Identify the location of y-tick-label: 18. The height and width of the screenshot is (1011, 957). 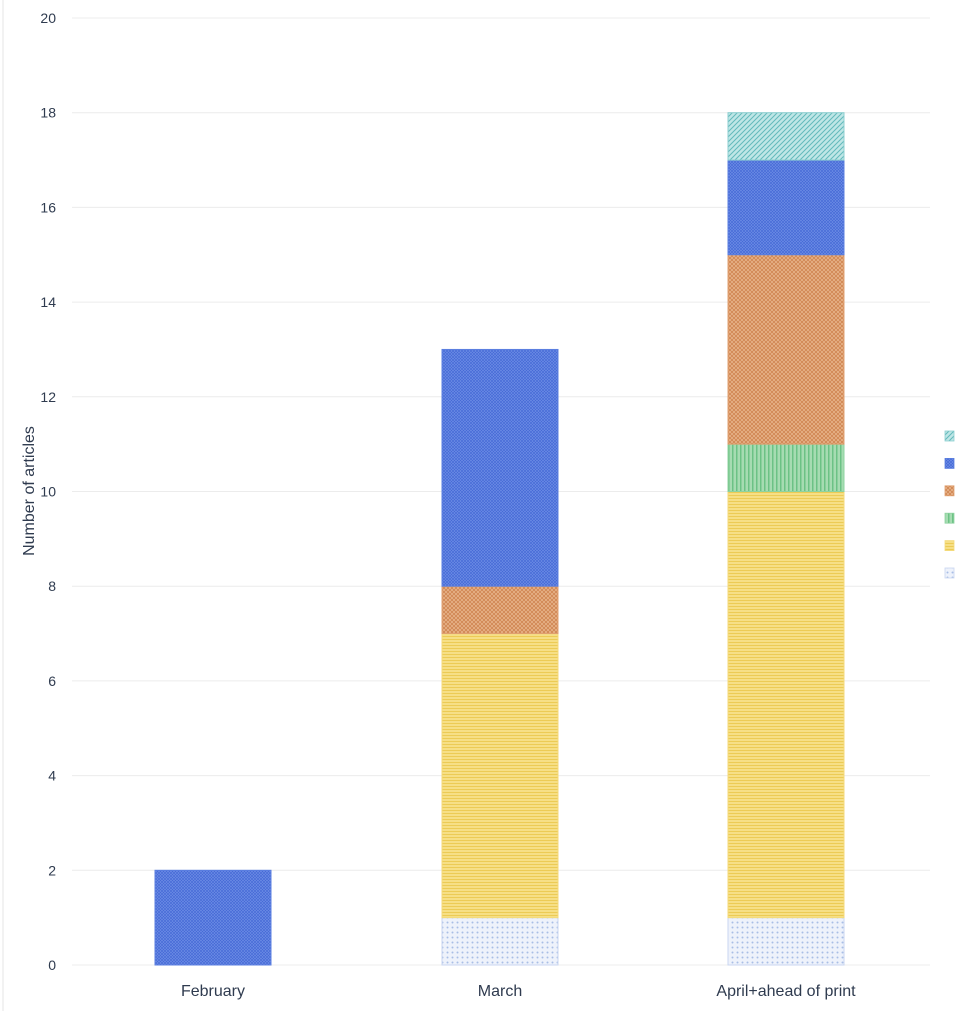
(48, 113).